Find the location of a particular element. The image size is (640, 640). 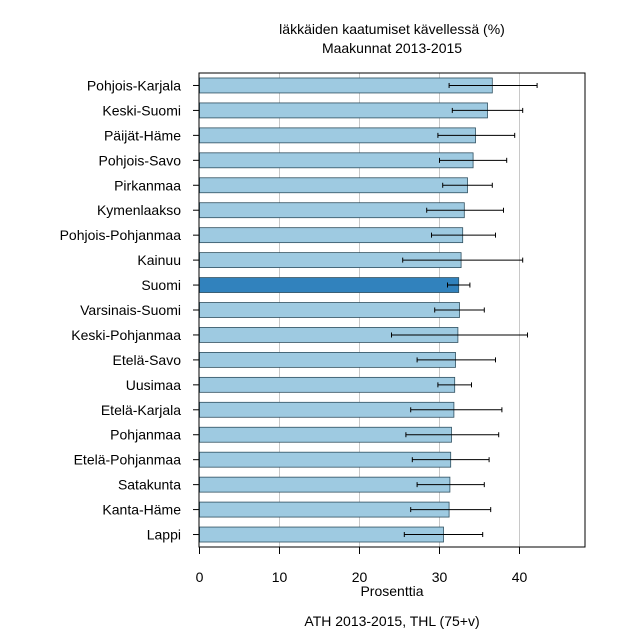

category-label: Varsinais-Suomi is located at coordinates (130, 310).